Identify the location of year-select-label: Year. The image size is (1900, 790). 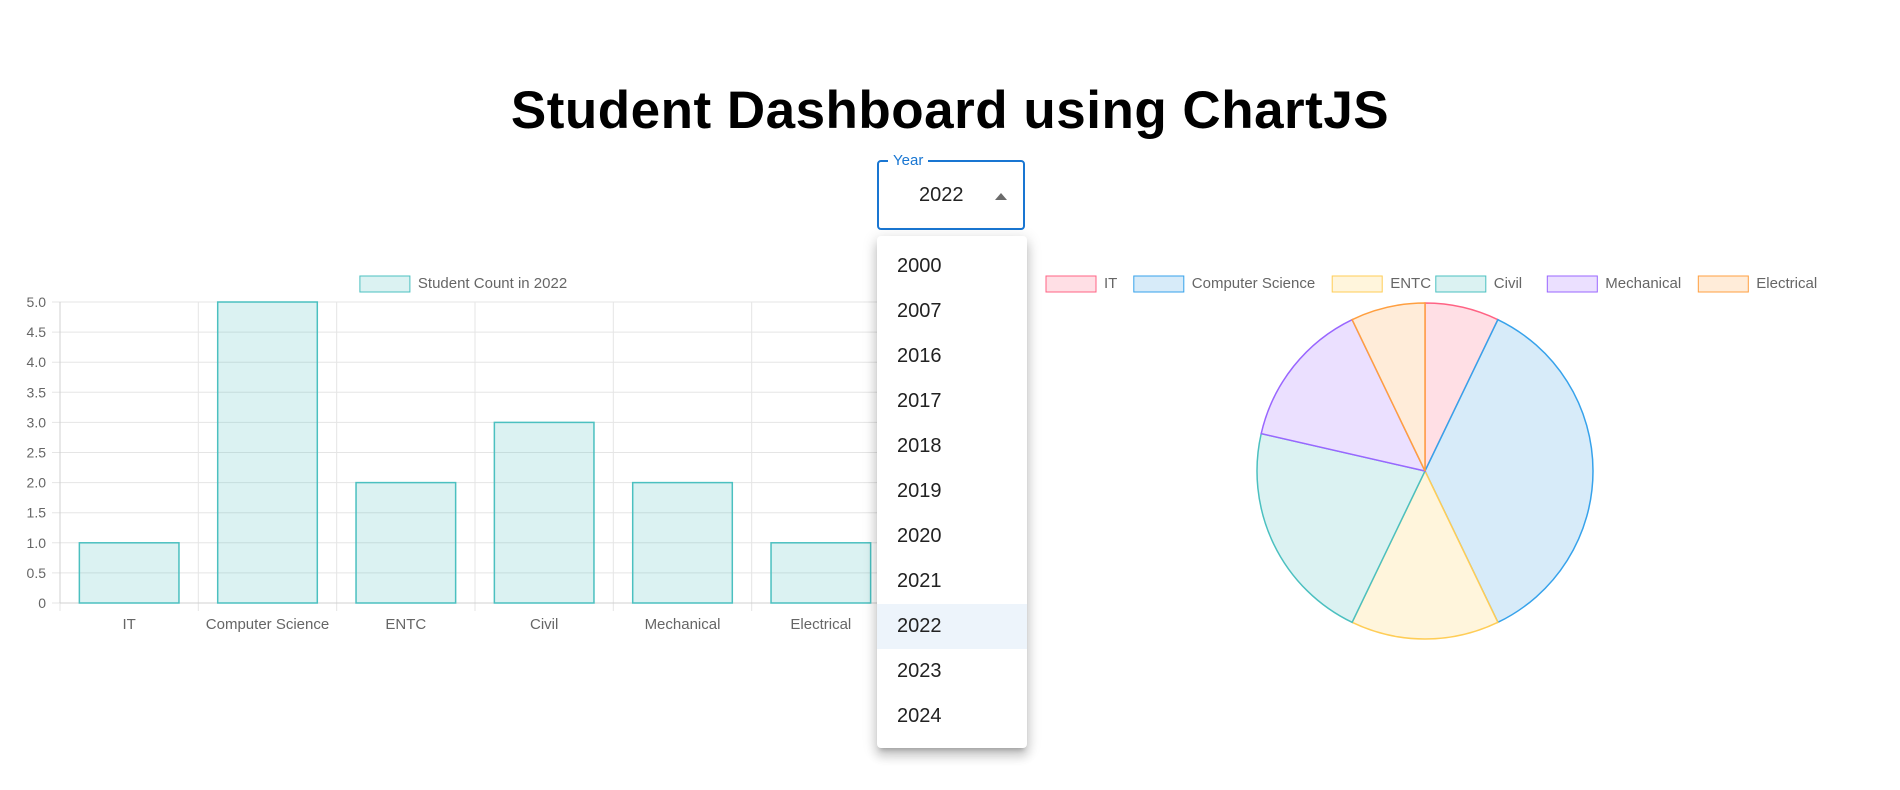
(908, 161).